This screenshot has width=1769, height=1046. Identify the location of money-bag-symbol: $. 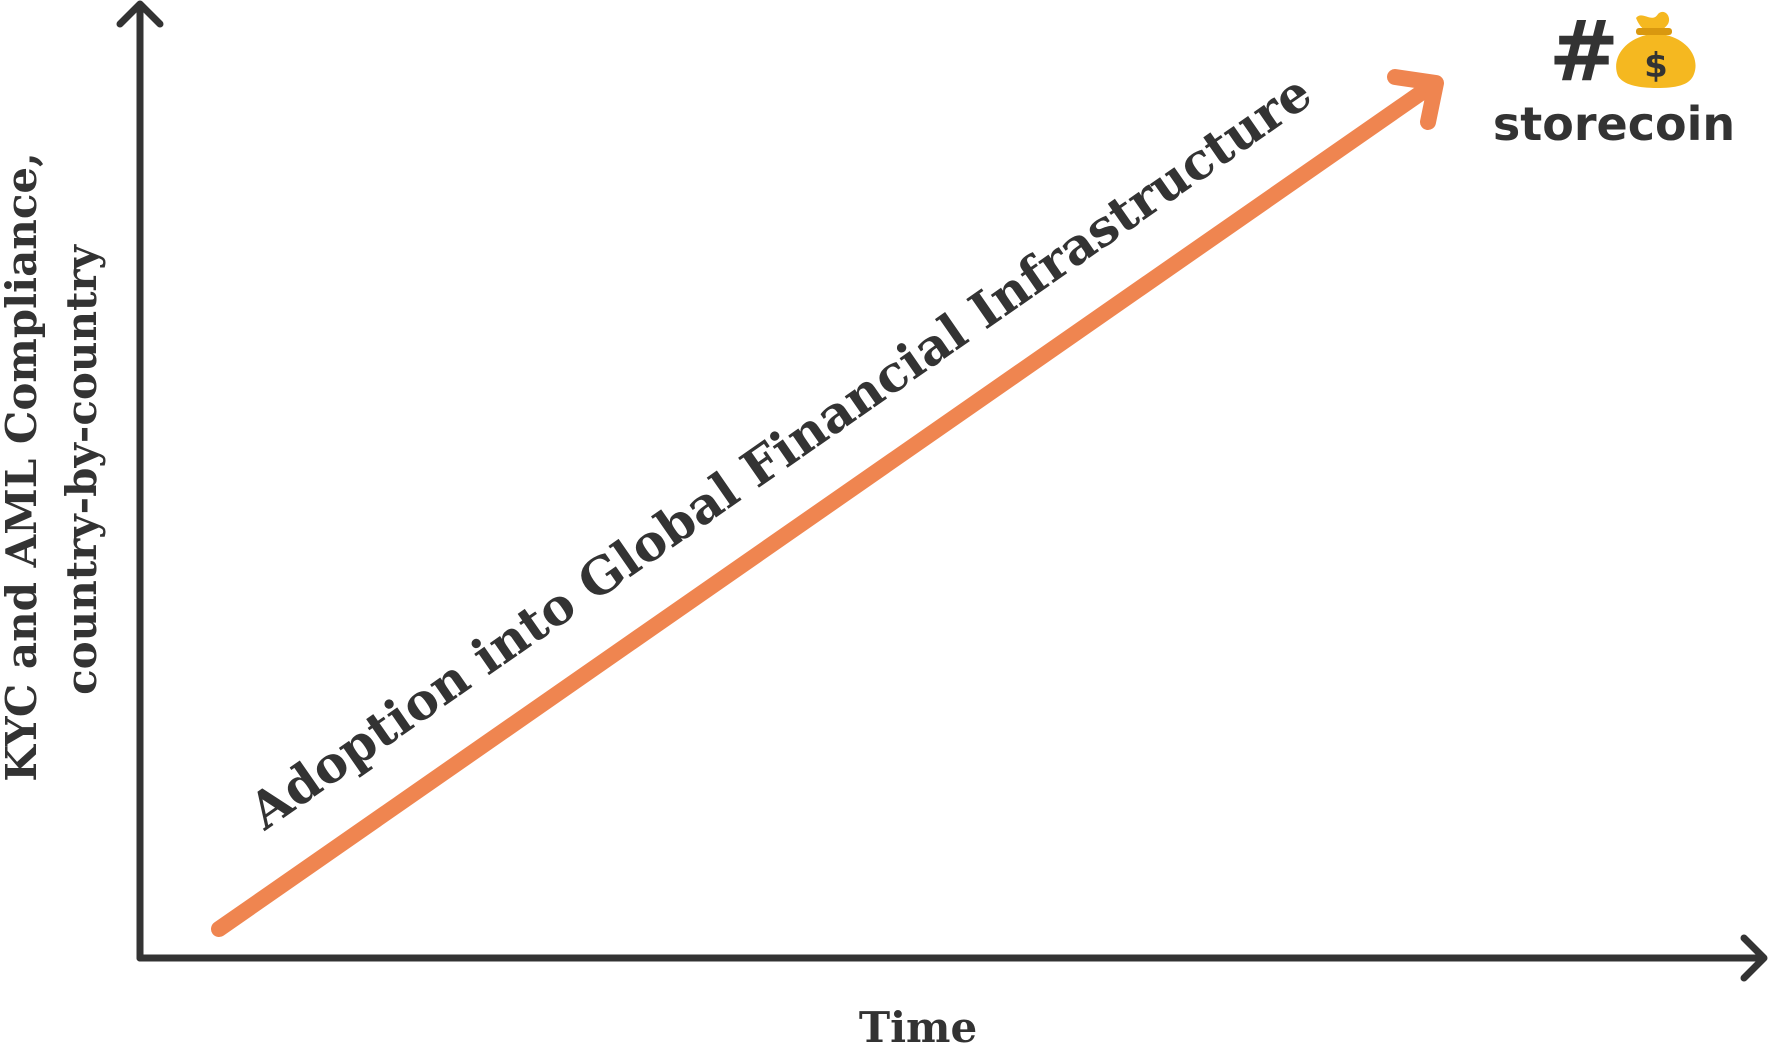
(1656, 66).